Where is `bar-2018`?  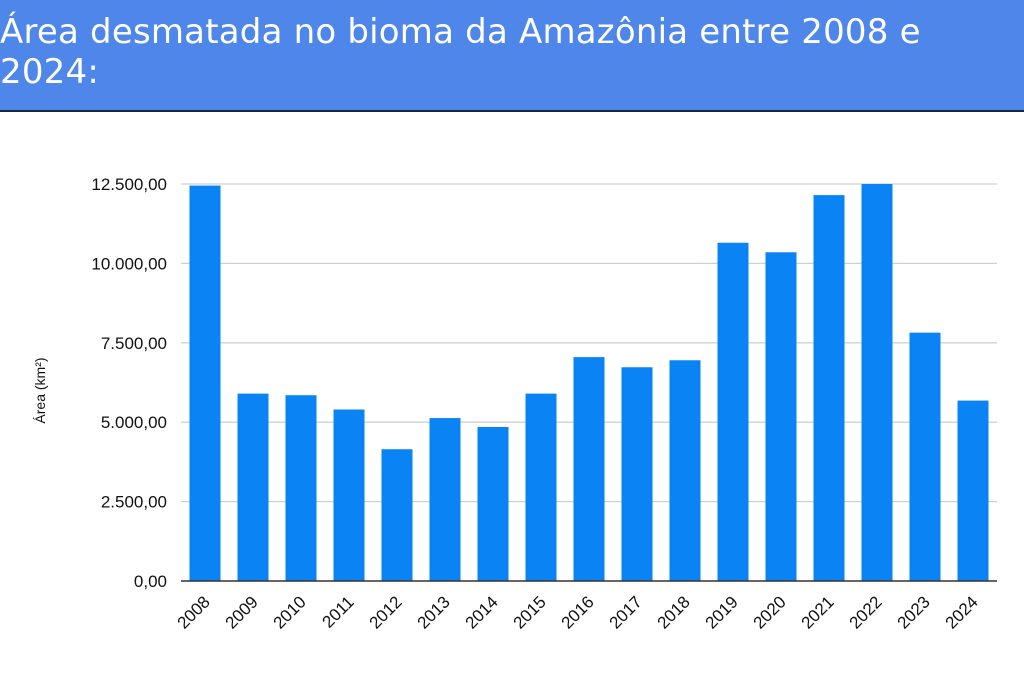
bar-2018 is located at coordinates (685, 470).